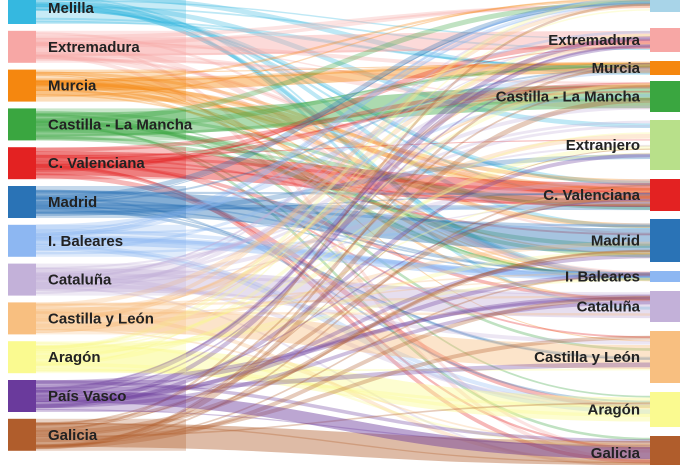  What do you see at coordinates (616, 68) in the screenshot?
I see `right-node-label-murcia: Murcia` at bounding box center [616, 68].